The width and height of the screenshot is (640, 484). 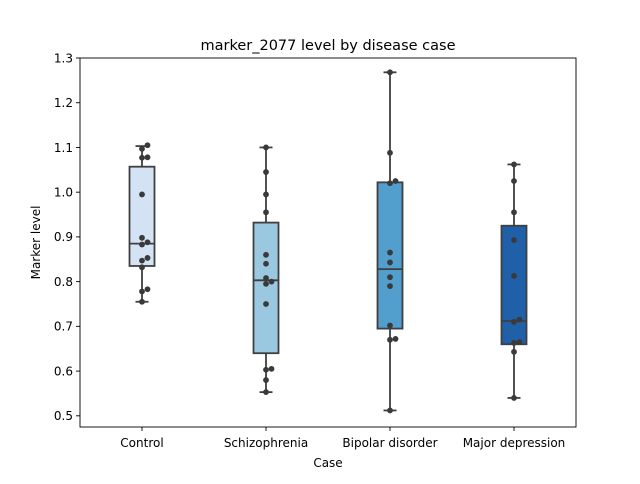 What do you see at coordinates (327, 463) in the screenshot?
I see `x-axis-label: Case` at bounding box center [327, 463].